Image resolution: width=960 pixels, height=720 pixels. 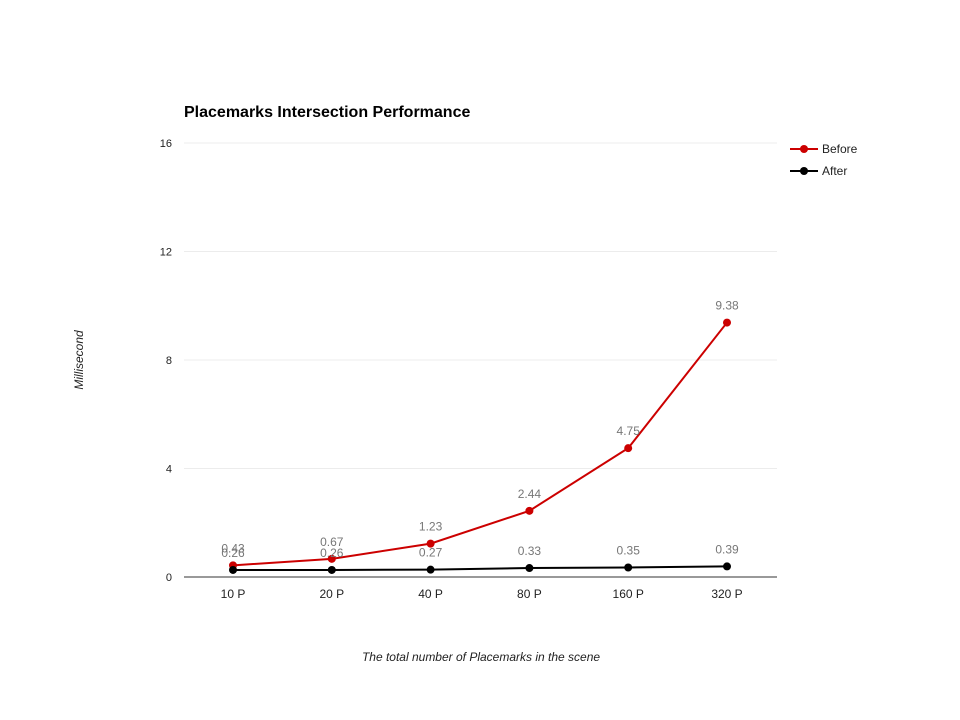 I want to click on y-tick-label: 12, so click(x=166, y=253).